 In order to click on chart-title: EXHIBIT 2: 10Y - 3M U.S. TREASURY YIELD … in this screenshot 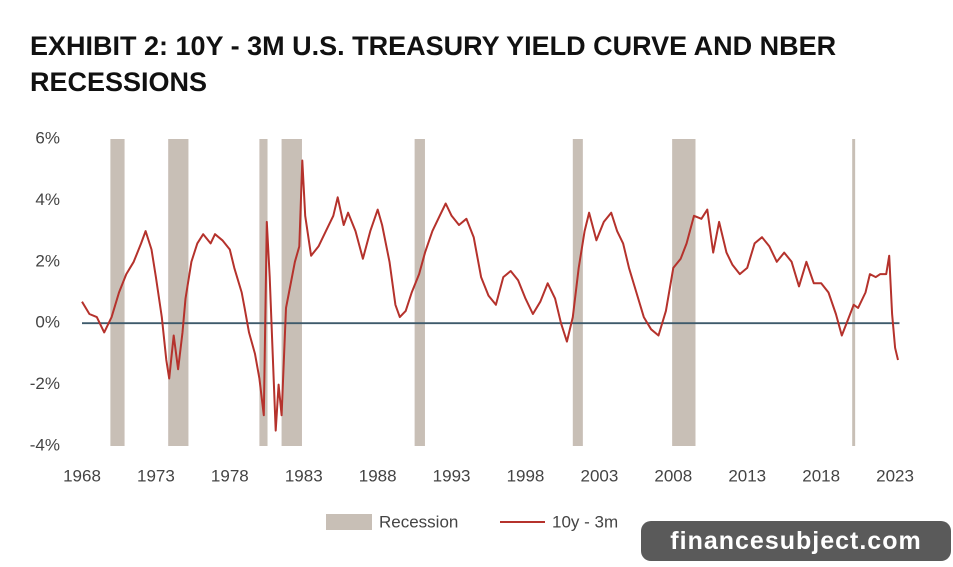, I will do `click(433, 64)`.